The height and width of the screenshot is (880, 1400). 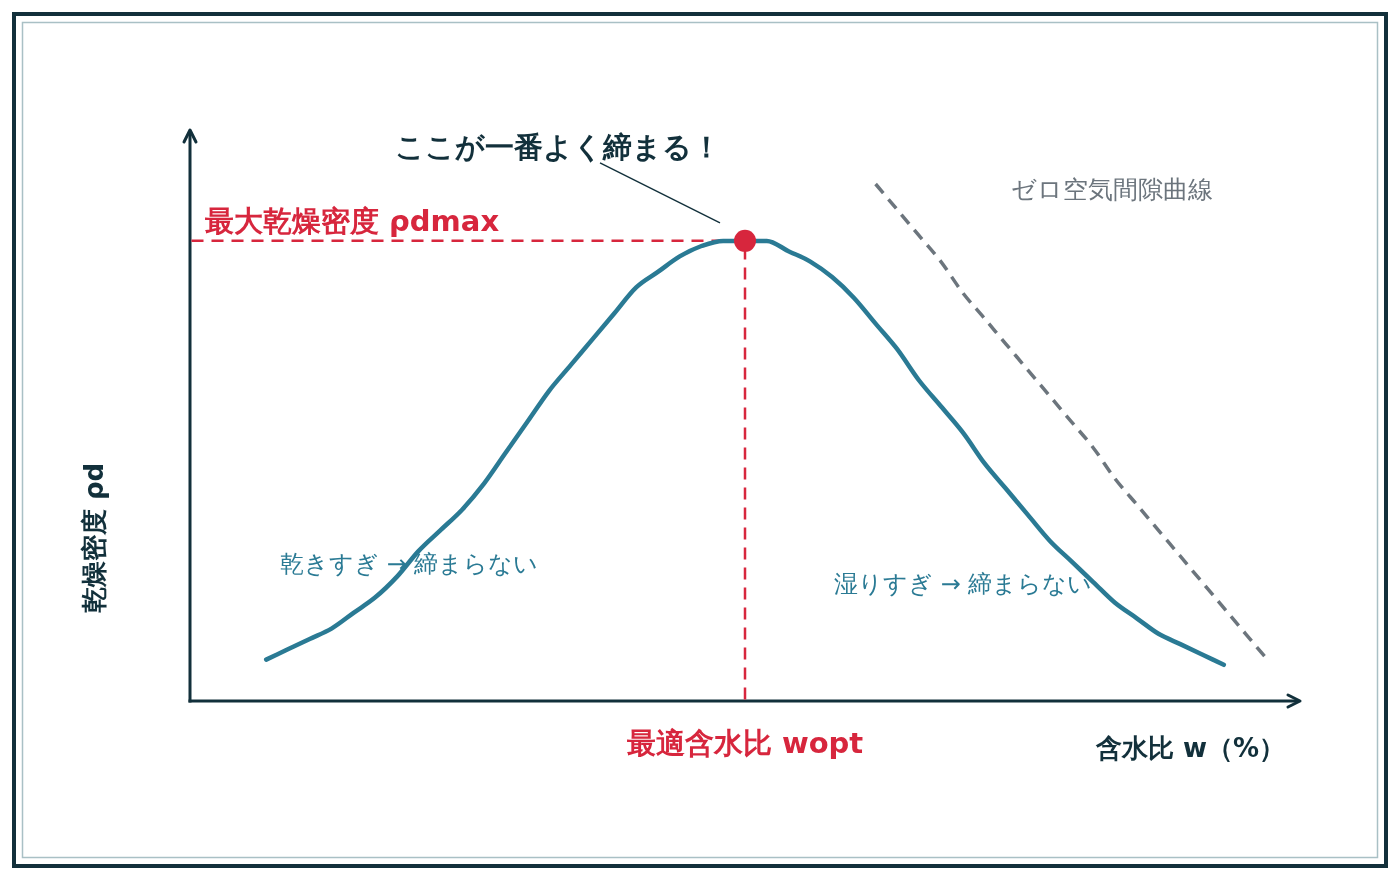 I want to click on annotation: 最適含水比 wopt, so click(x=745, y=743).